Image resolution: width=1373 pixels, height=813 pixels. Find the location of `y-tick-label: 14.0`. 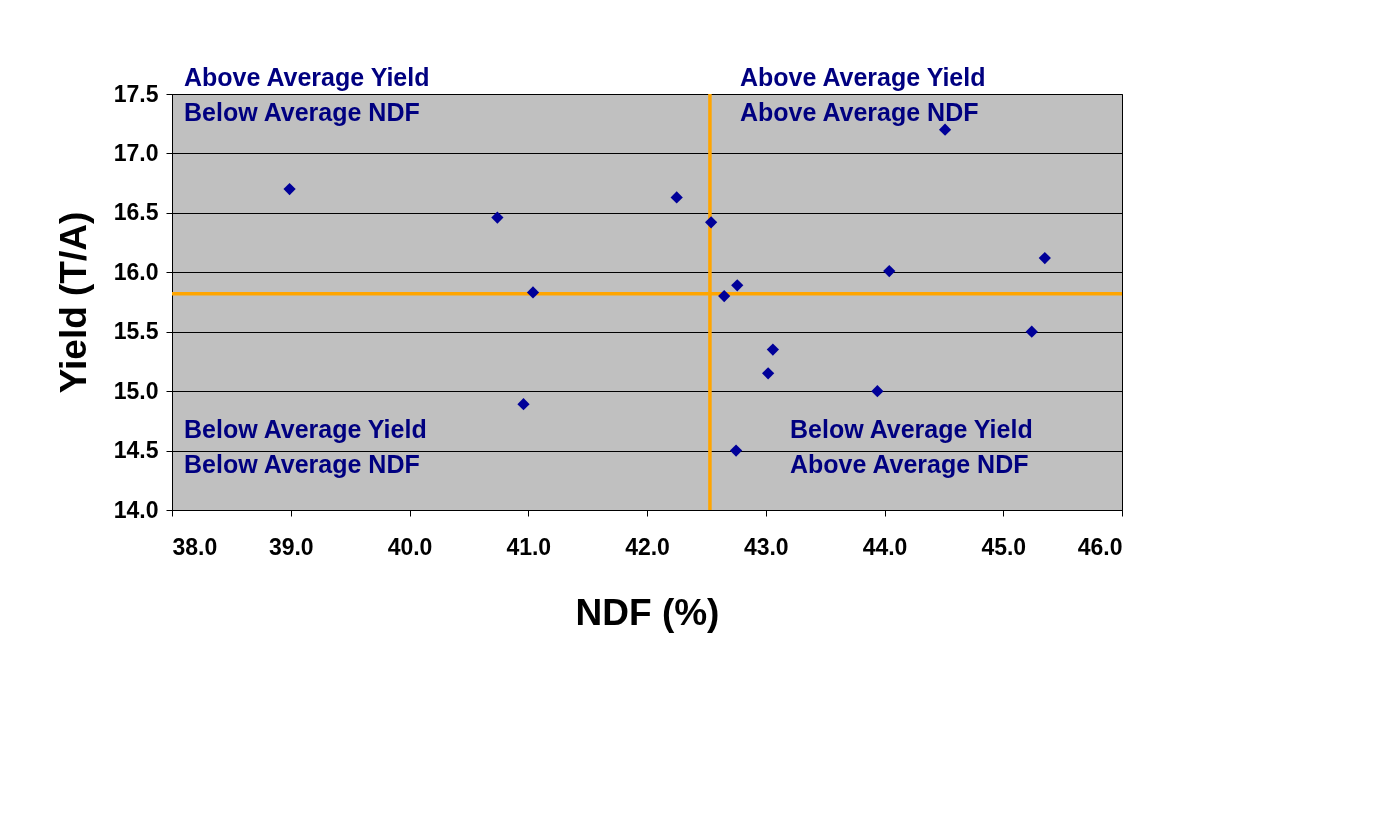

y-tick-label: 14.0 is located at coordinates (136, 509).